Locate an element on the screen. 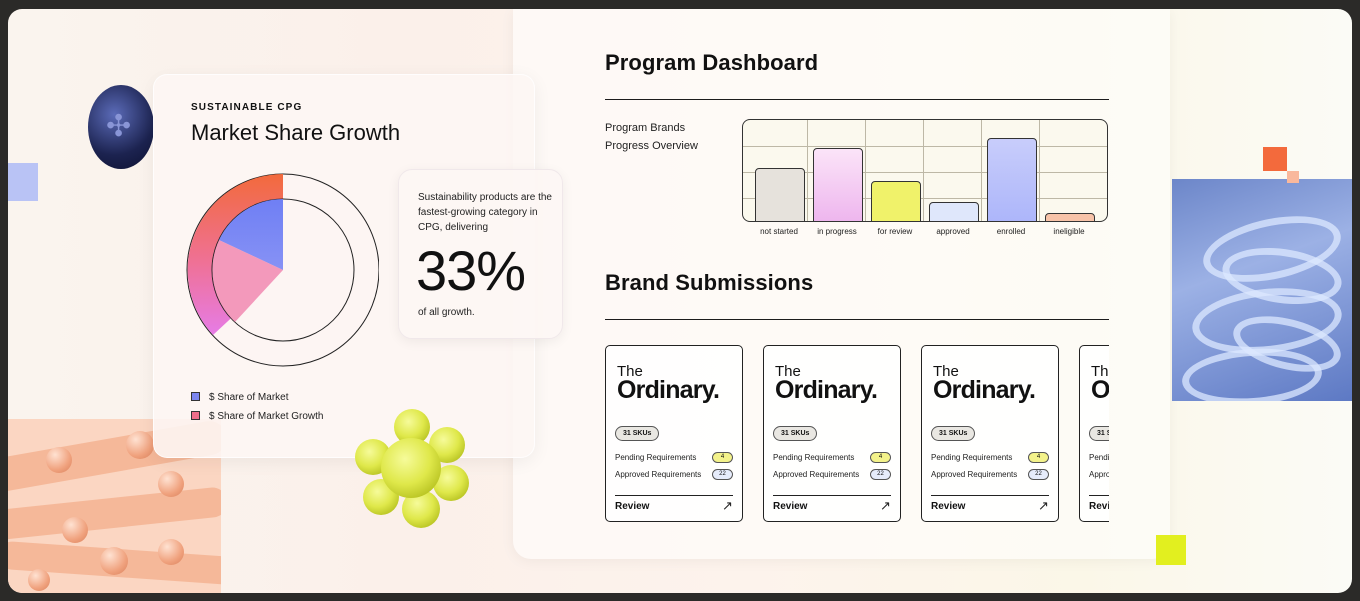  legend-label: $ Share of Market is located at coordinates (249, 397).